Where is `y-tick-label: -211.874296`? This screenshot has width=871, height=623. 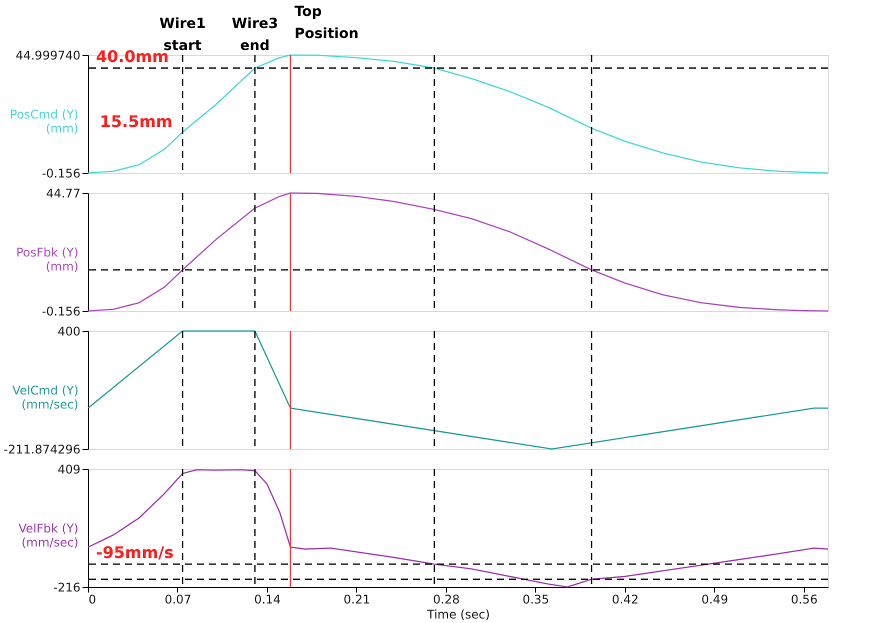 y-tick-label: -211.874296 is located at coordinates (42, 449).